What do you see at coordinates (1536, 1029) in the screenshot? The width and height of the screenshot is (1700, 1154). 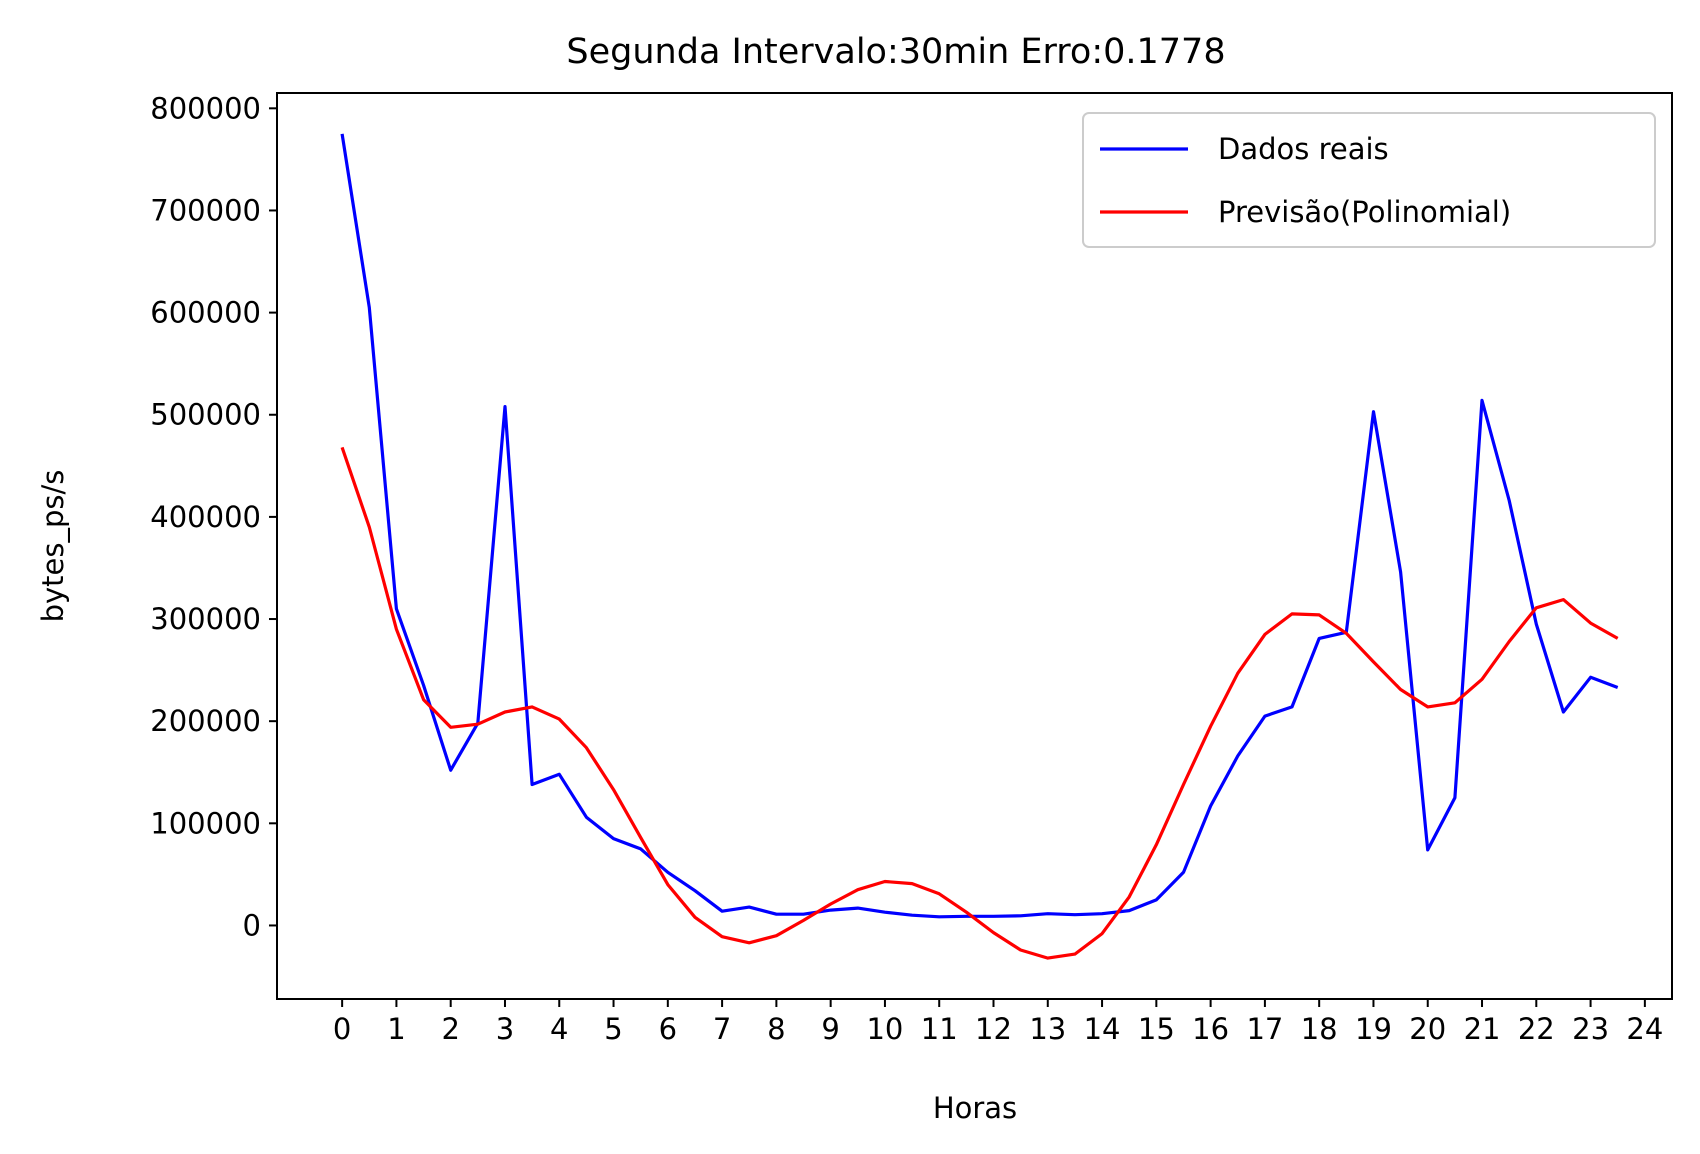 I see `x-tick-label: 22` at bounding box center [1536, 1029].